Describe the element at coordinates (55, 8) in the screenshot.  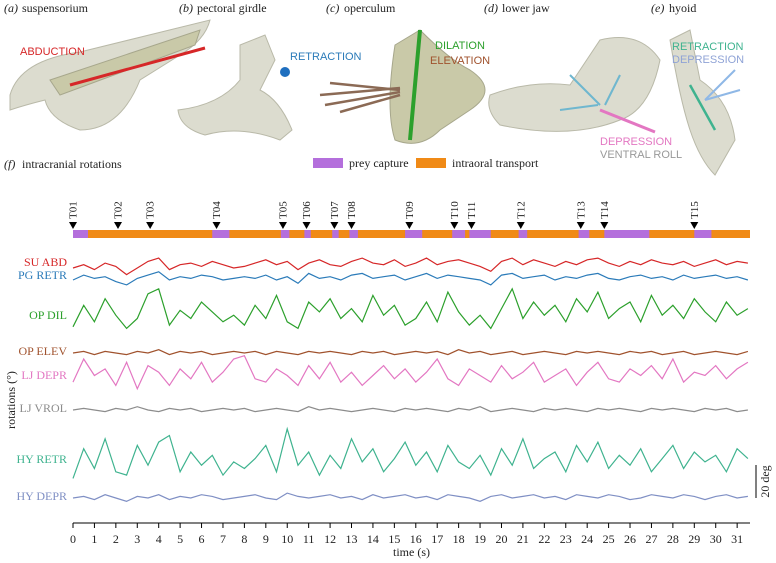
I see `panel-name: suspensorium` at that location.